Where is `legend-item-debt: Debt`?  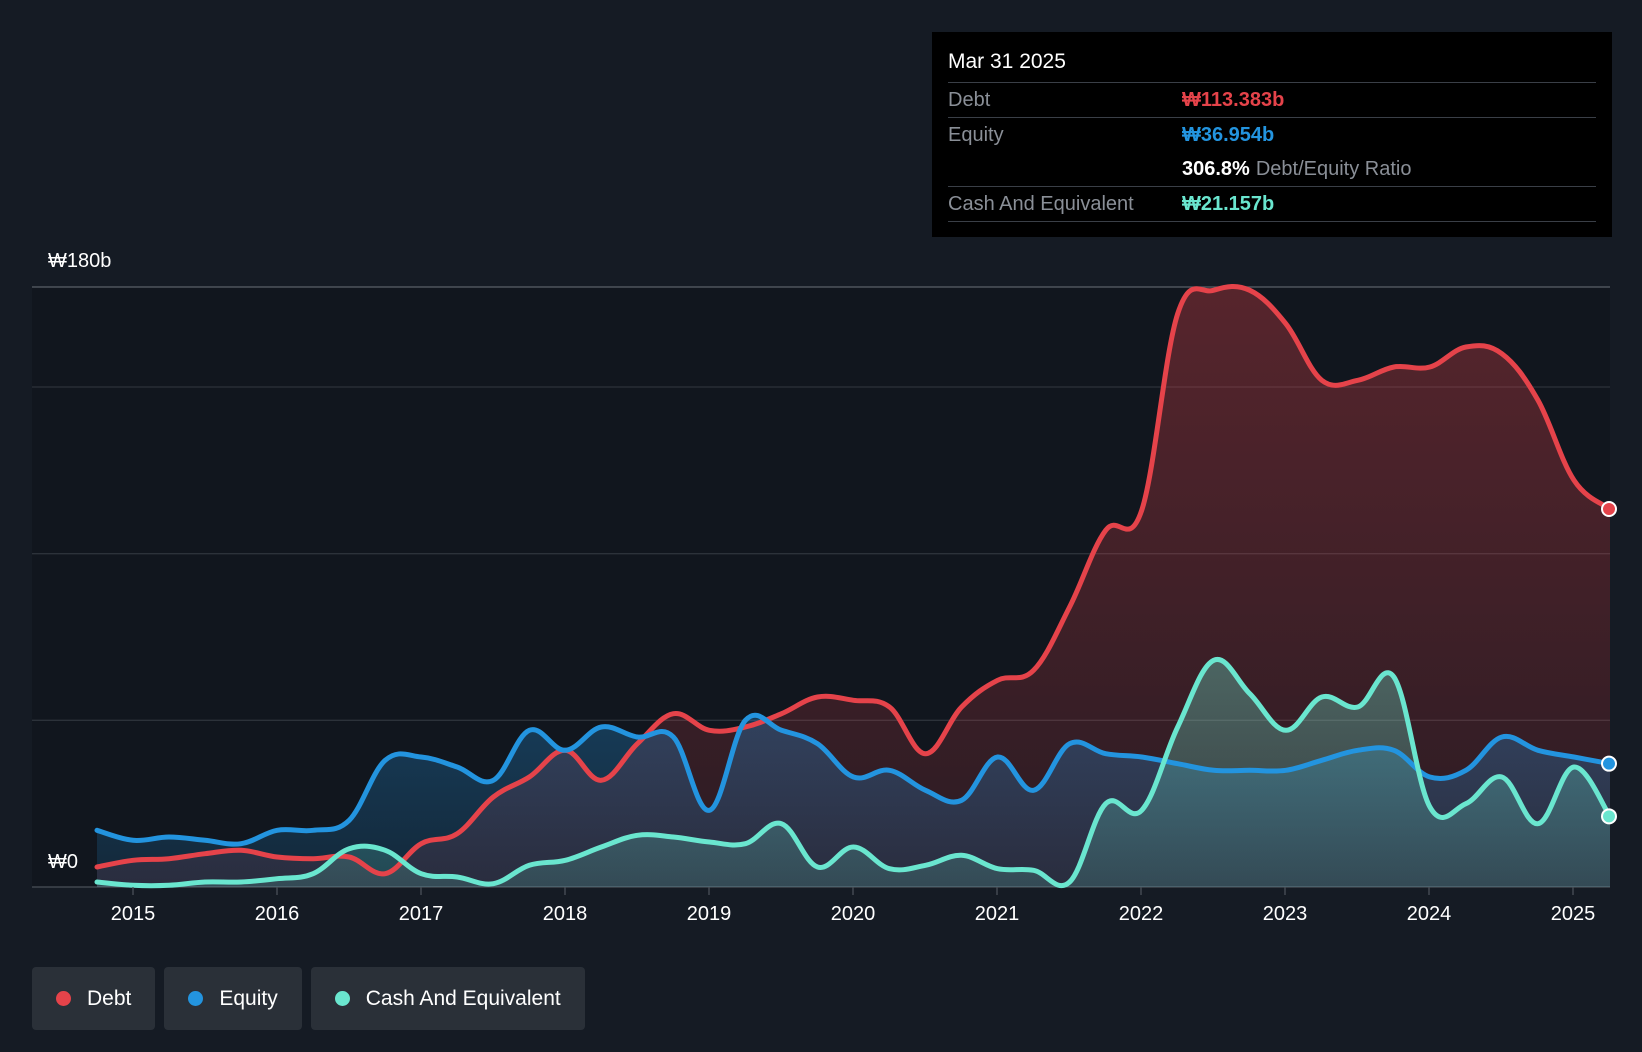 legend-item-debt: Debt is located at coordinates (94, 998).